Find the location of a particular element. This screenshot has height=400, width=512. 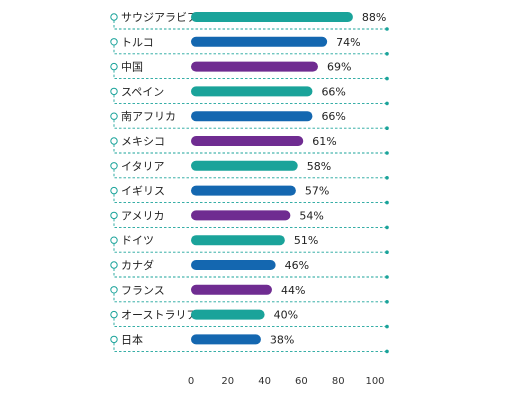

category-label: トルコ is located at coordinates (137, 42).